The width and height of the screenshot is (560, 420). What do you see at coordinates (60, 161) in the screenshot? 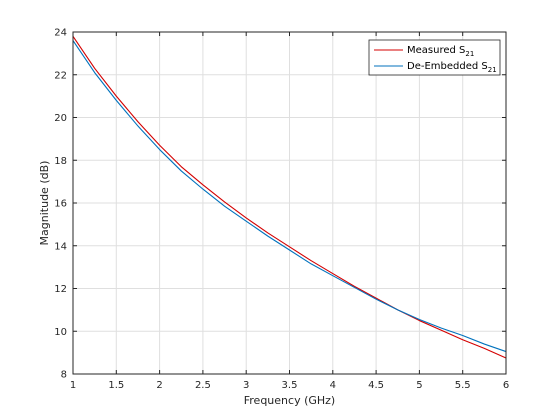
I see `y-tick-label: 18` at bounding box center [60, 161].